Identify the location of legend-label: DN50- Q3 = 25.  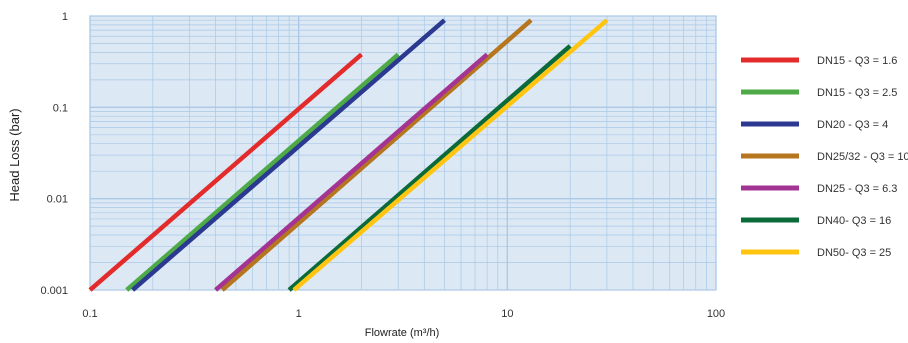
(854, 253).